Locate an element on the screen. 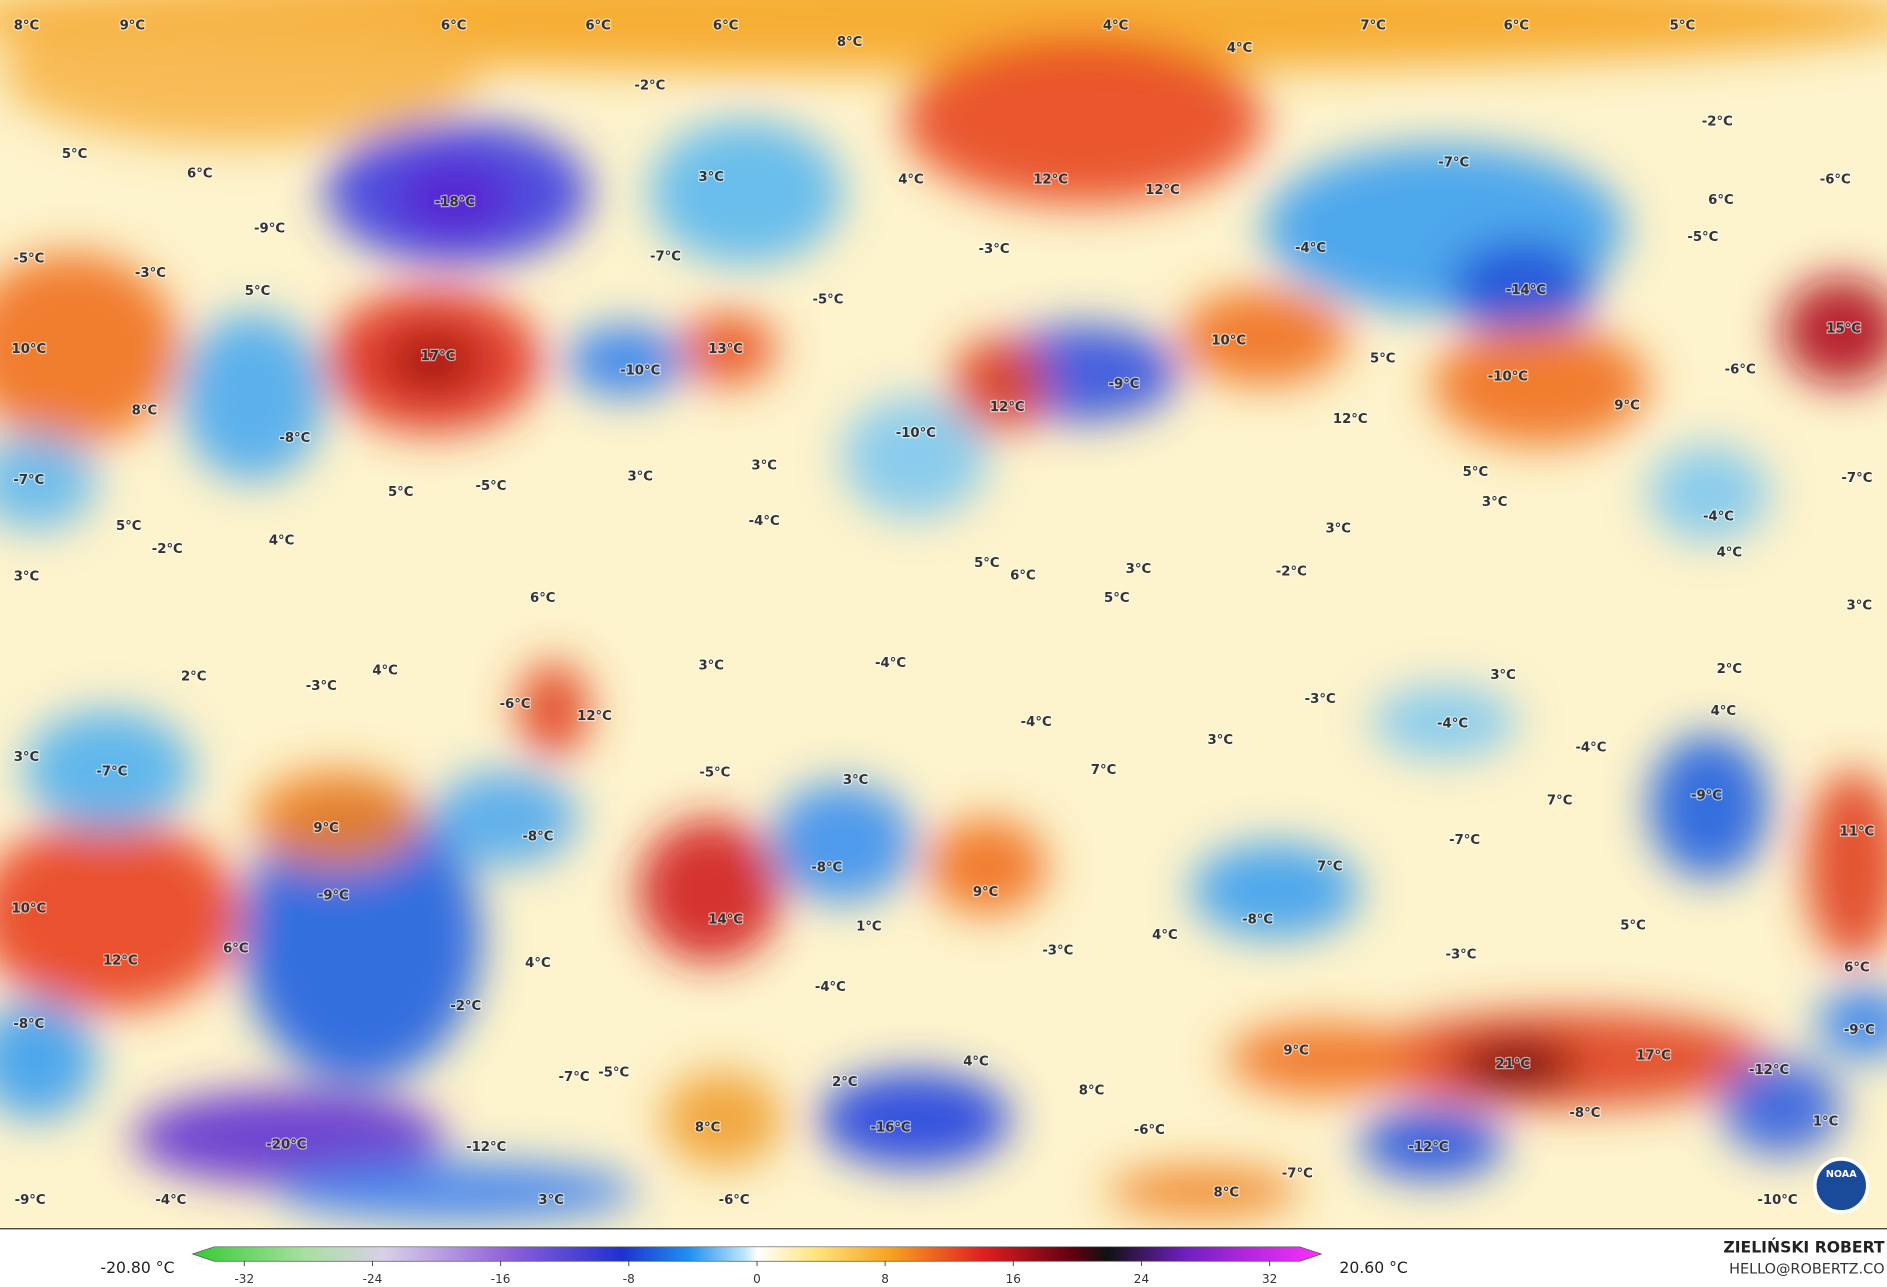 The image size is (1887, 1287). temperature-label: -16°C is located at coordinates (890, 1128).